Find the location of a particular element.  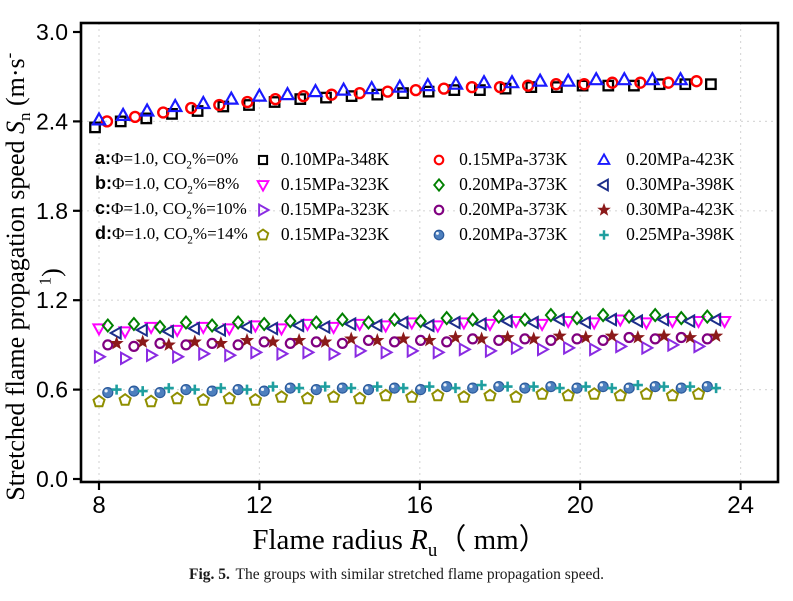

x-title-symbol: R is located at coordinates (419, 540).